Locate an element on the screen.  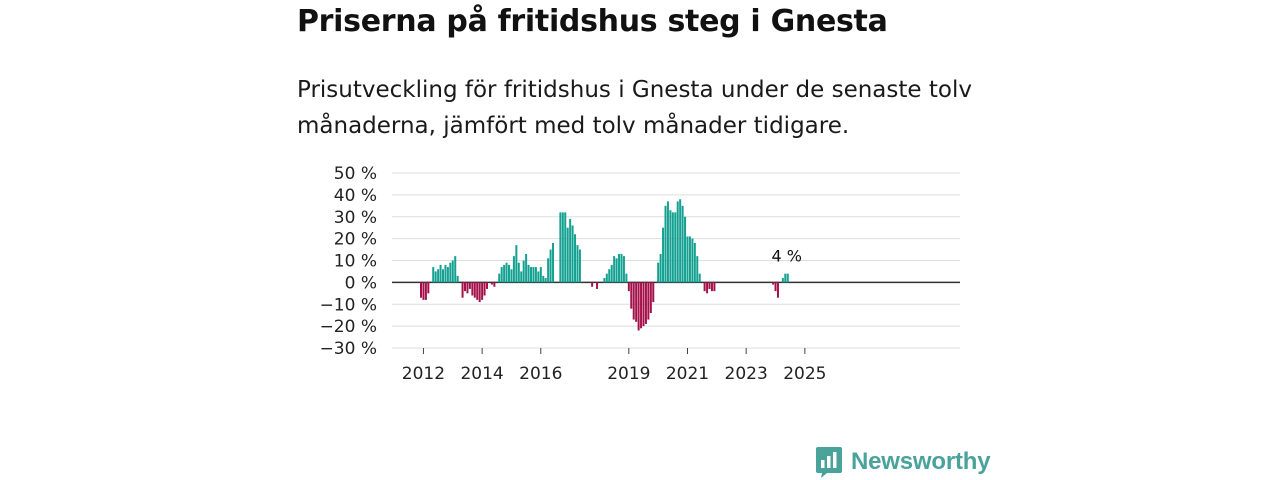
y-tick-label: −30 % is located at coordinates (348, 349).